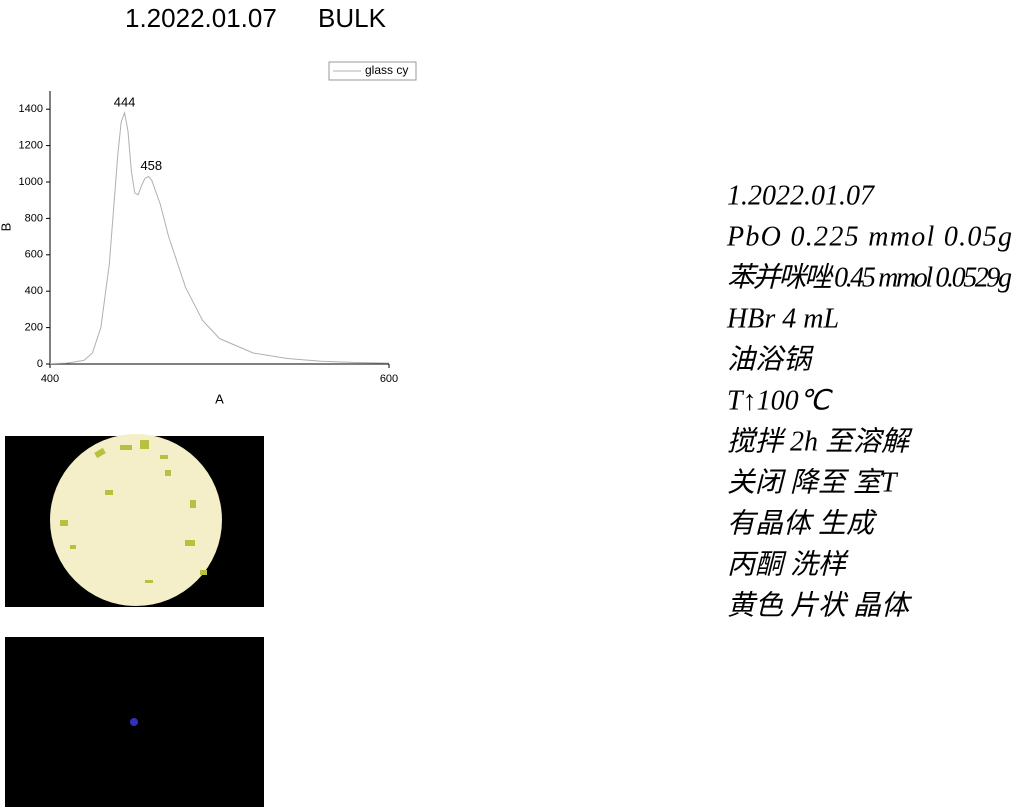 The width and height of the screenshot is (1033, 807). I want to click on note-line: 关闭 降至 室T, so click(813, 482).